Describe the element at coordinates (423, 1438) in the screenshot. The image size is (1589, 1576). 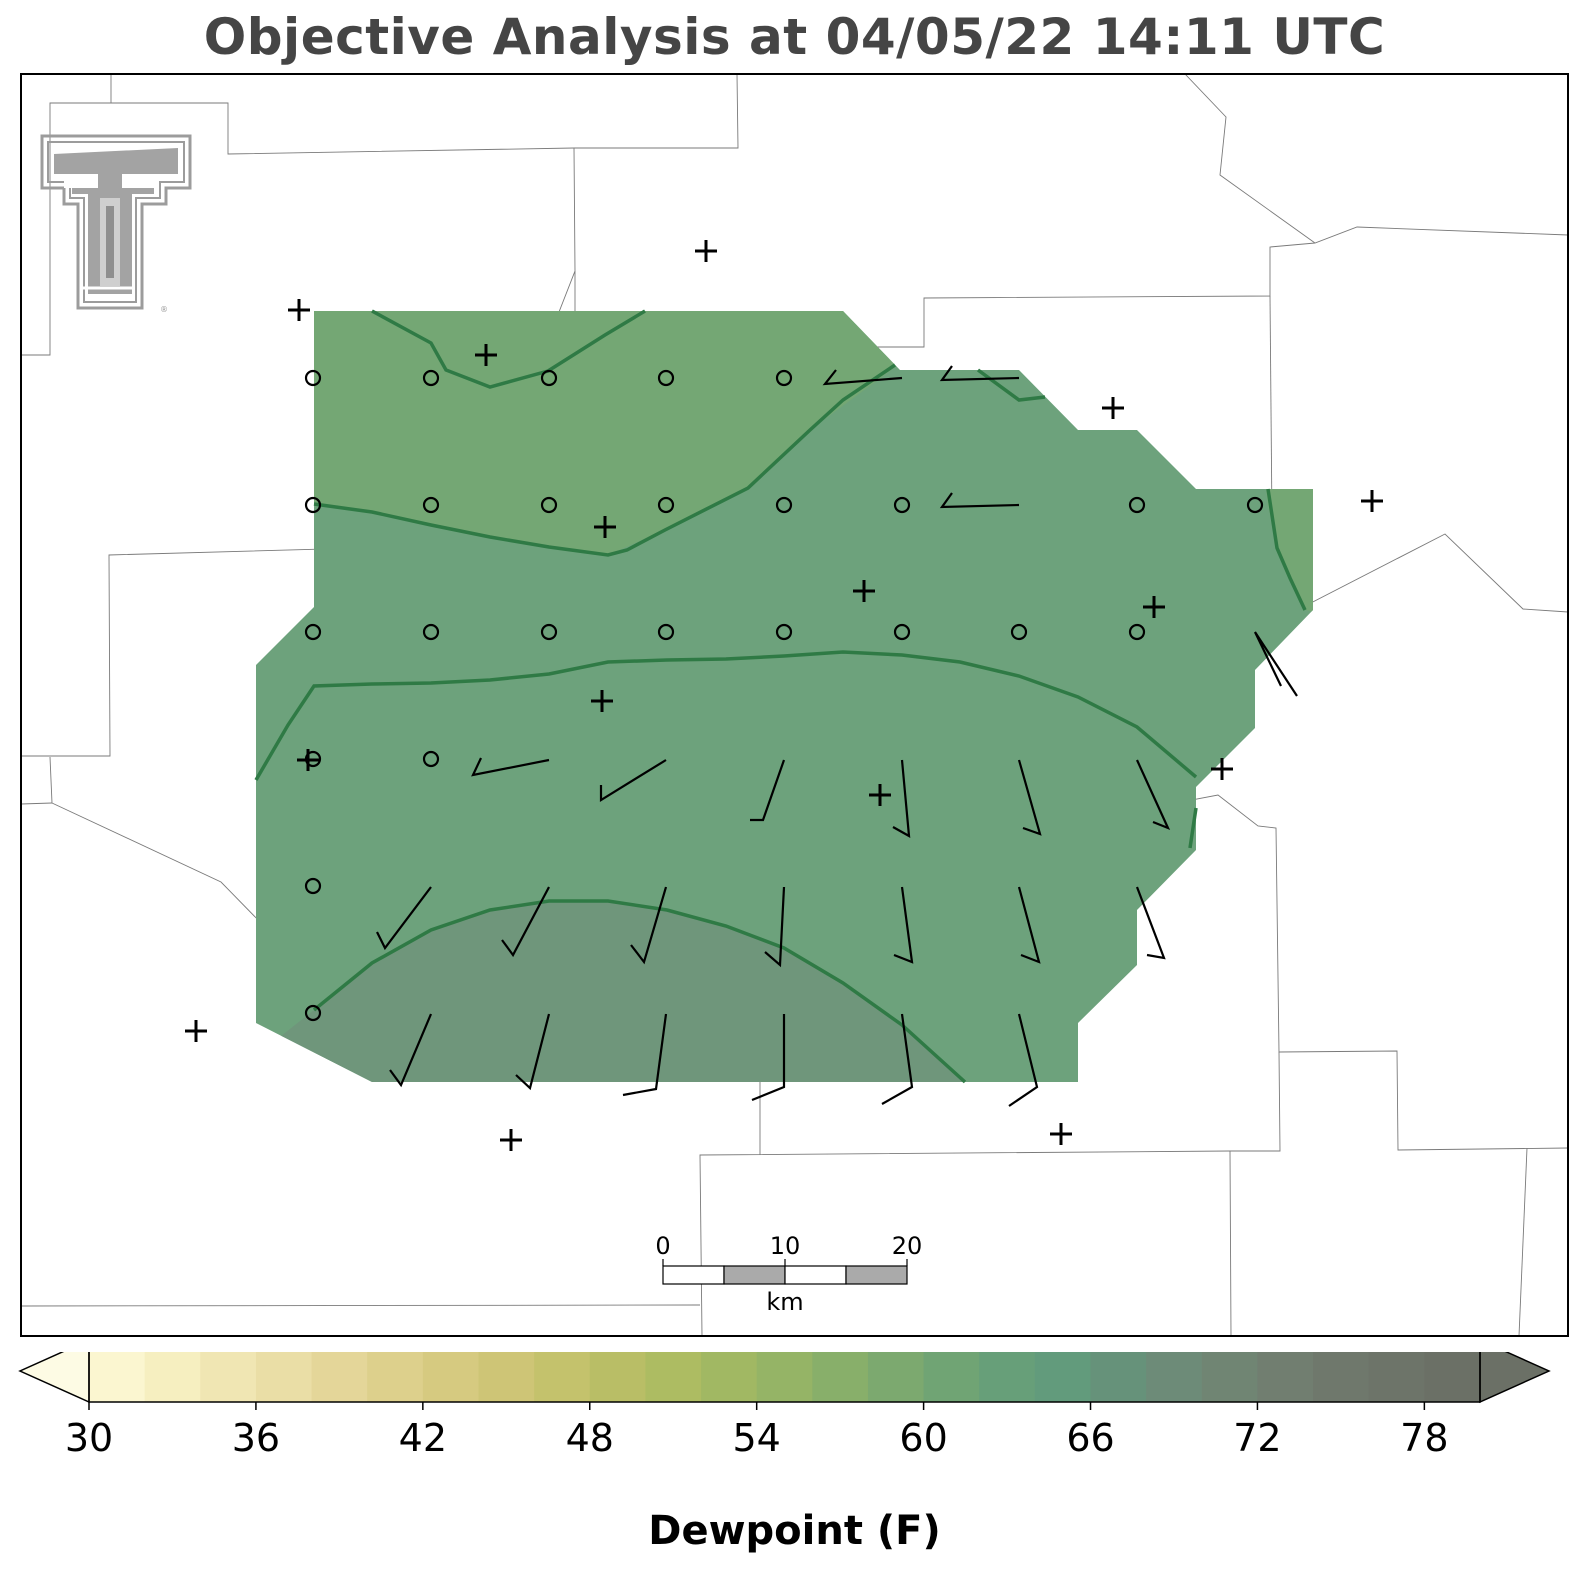
I see `colorbar-tick-label: 42` at that location.